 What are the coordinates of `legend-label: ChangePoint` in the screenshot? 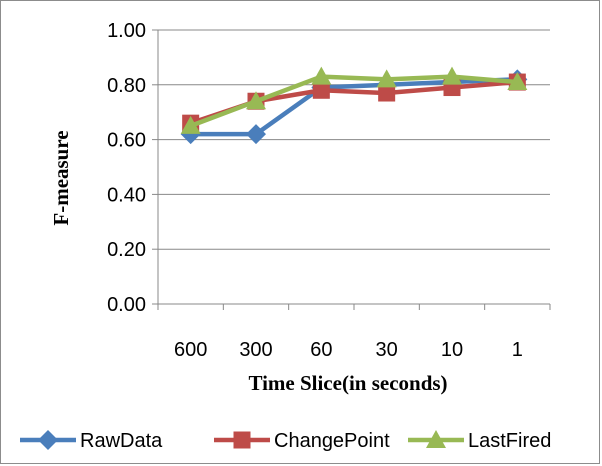 It's located at (332, 441).